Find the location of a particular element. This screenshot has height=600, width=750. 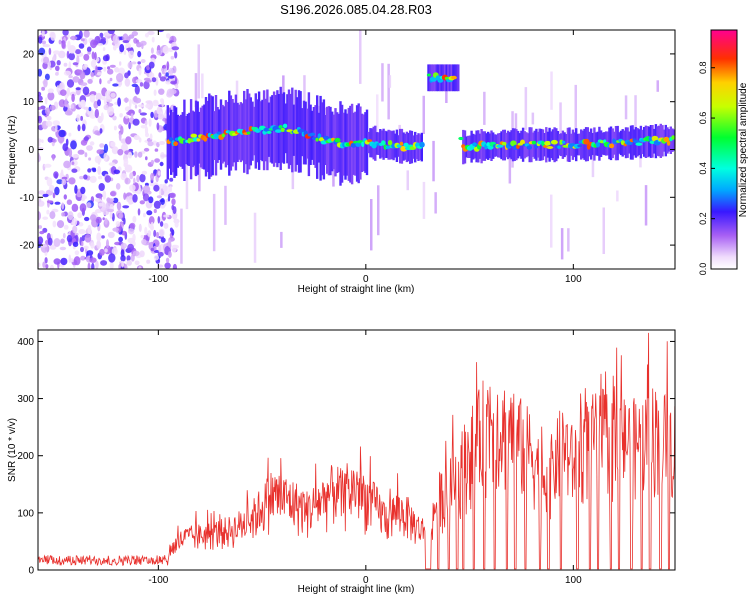

figure-title: S196.2026.085.04.28.R03 is located at coordinates (356, 9).